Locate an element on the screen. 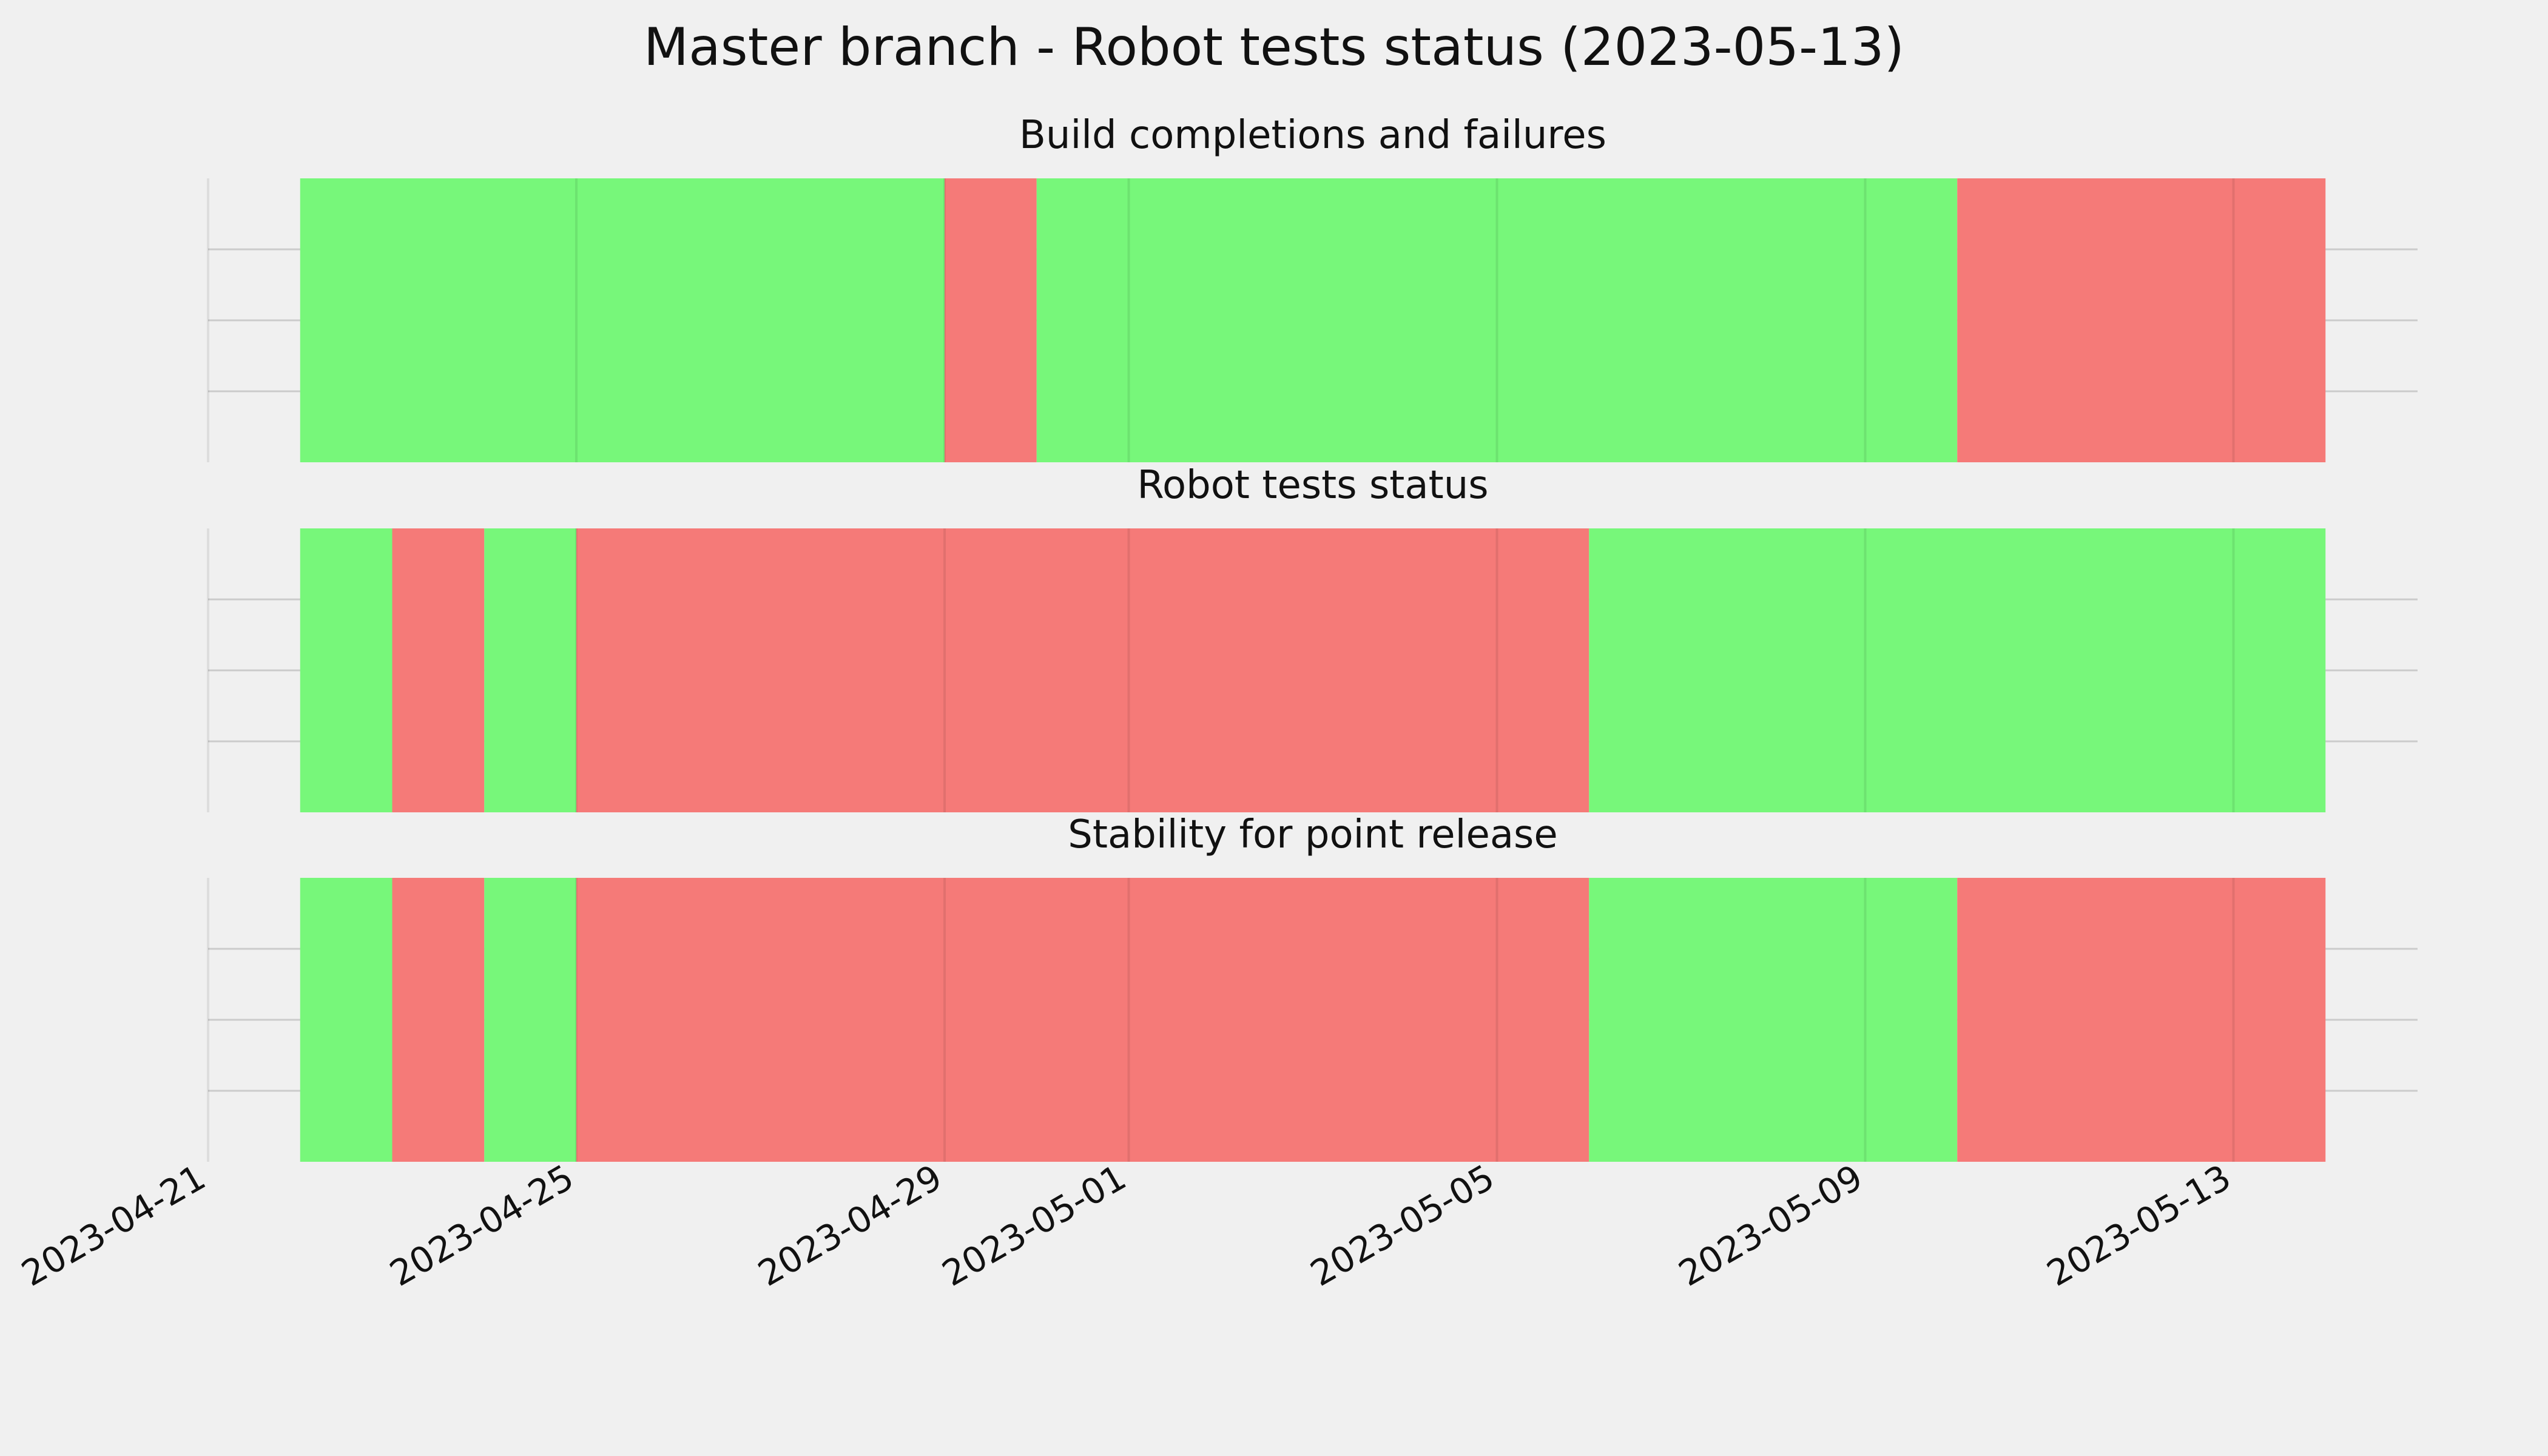 Image resolution: width=2548 pixels, height=1456 pixels. panel-title-build: Build completions and failures is located at coordinates (1312, 135).